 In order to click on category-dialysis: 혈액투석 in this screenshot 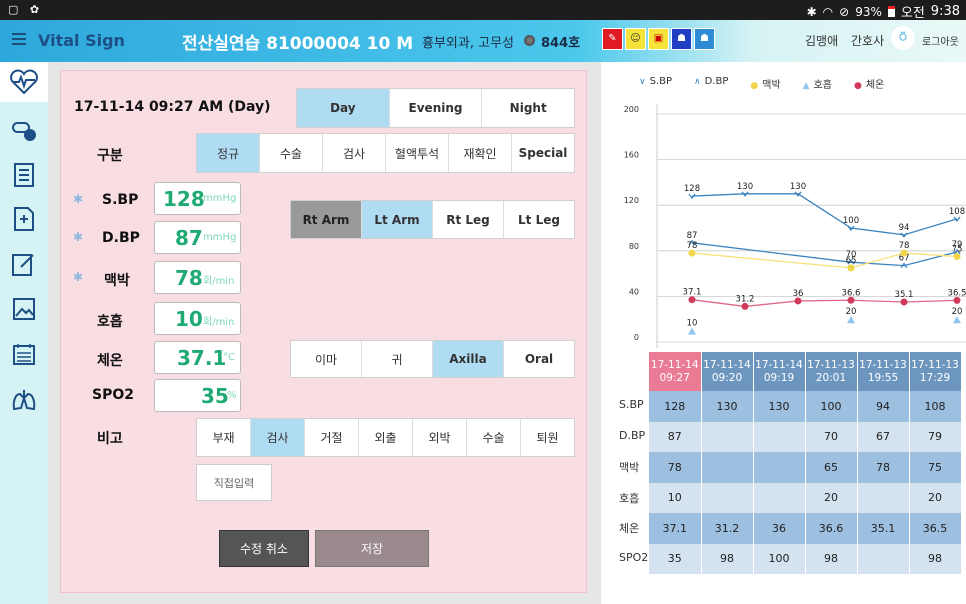, I will do `click(417, 153)`.